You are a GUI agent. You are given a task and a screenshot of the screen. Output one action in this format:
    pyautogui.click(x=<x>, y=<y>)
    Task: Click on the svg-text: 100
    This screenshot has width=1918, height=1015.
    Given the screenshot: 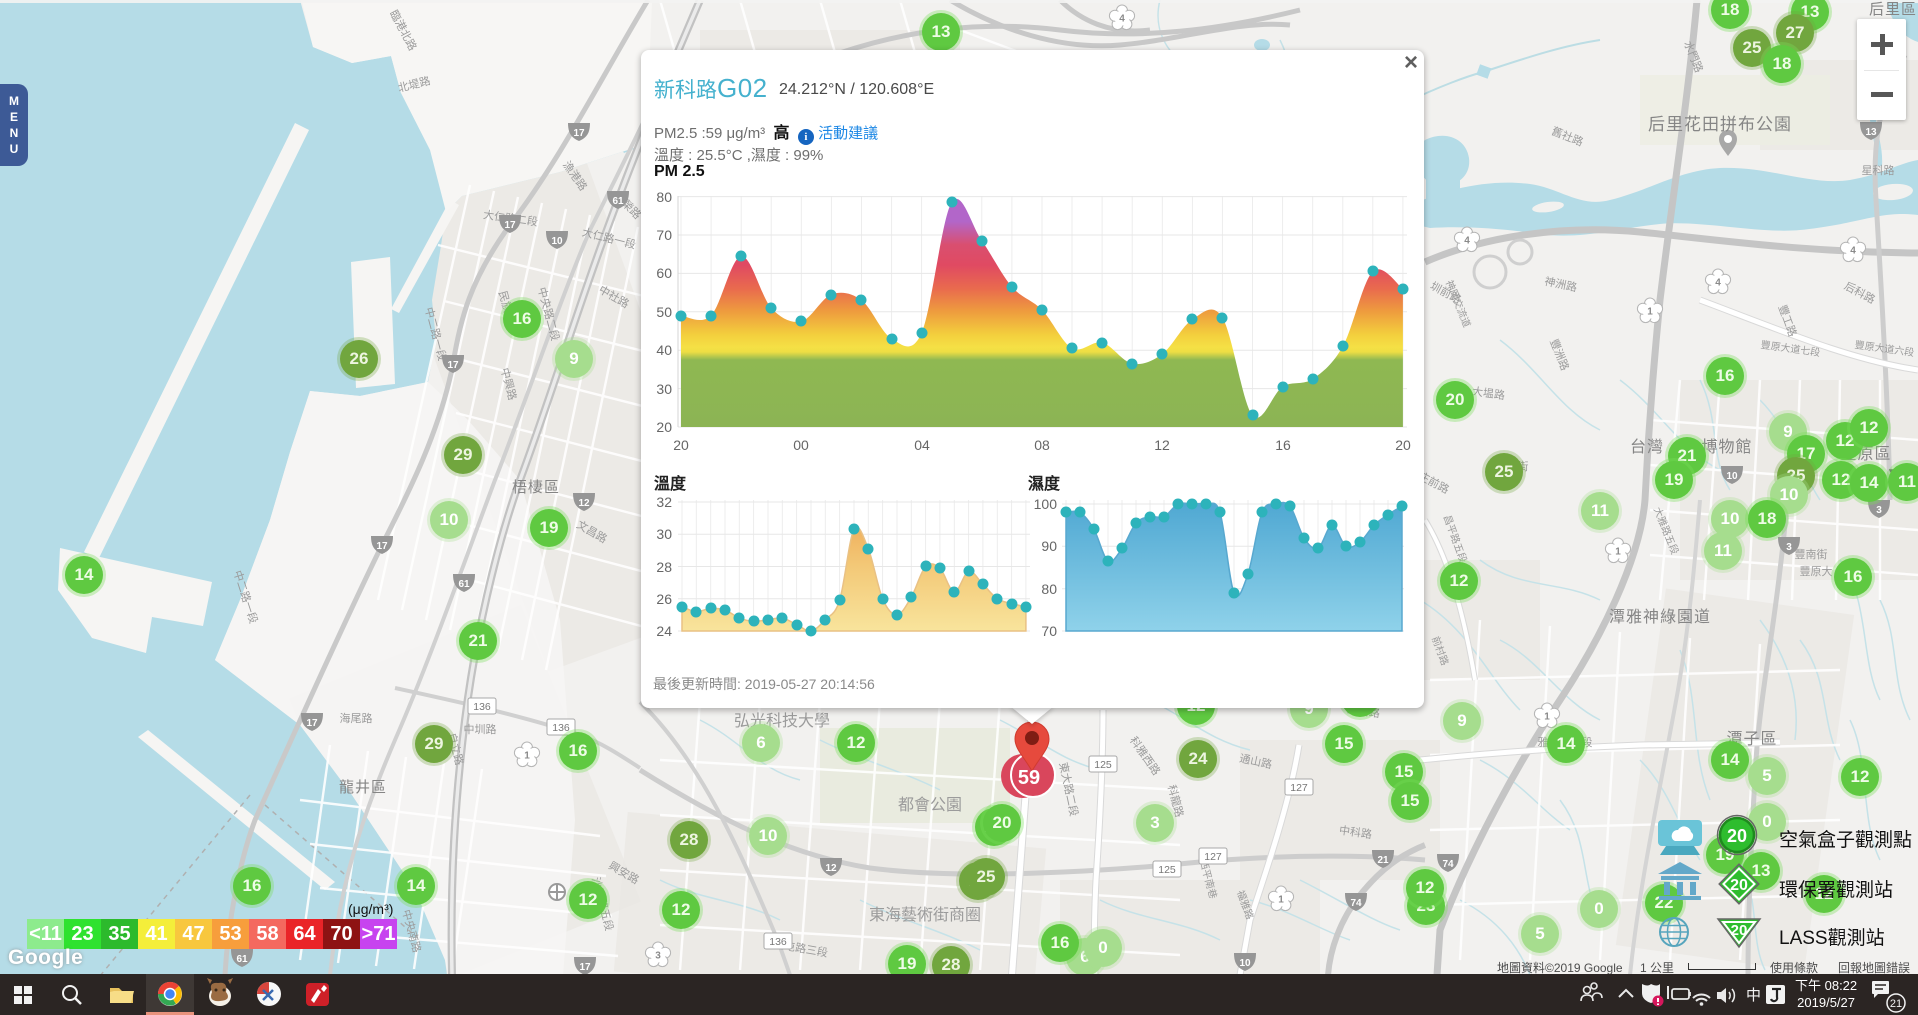 What is the action you would take?
    pyautogui.click(x=1046, y=504)
    